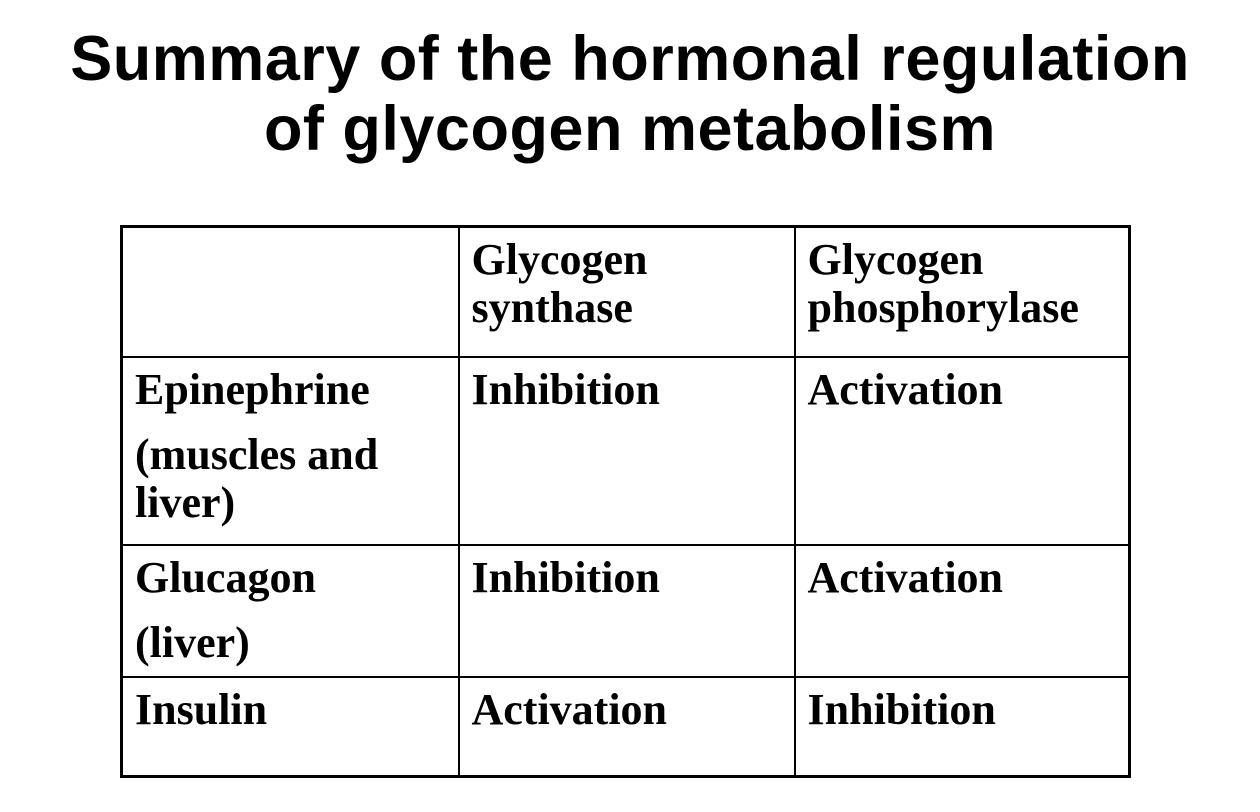  I want to click on cell-epinephrine-synthase-effect: Inhibition, so click(626, 450).